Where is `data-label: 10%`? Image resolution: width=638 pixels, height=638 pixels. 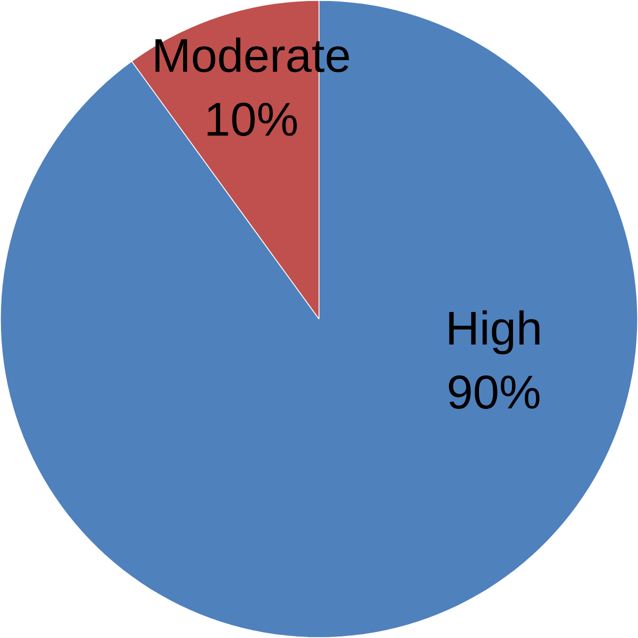 data-label: 10% is located at coordinates (252, 119).